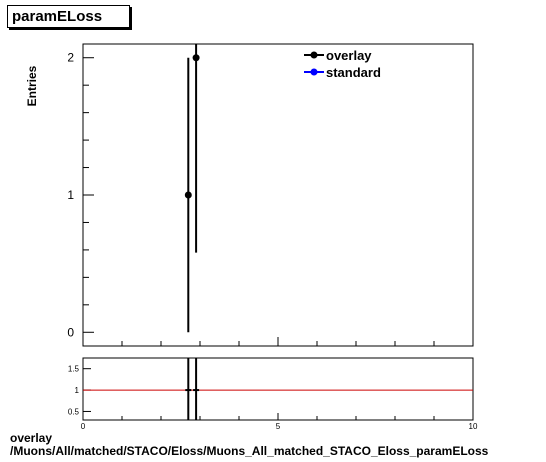  Describe the element at coordinates (349, 55) in the screenshot. I see `legend-label-overlay: overlay` at that location.